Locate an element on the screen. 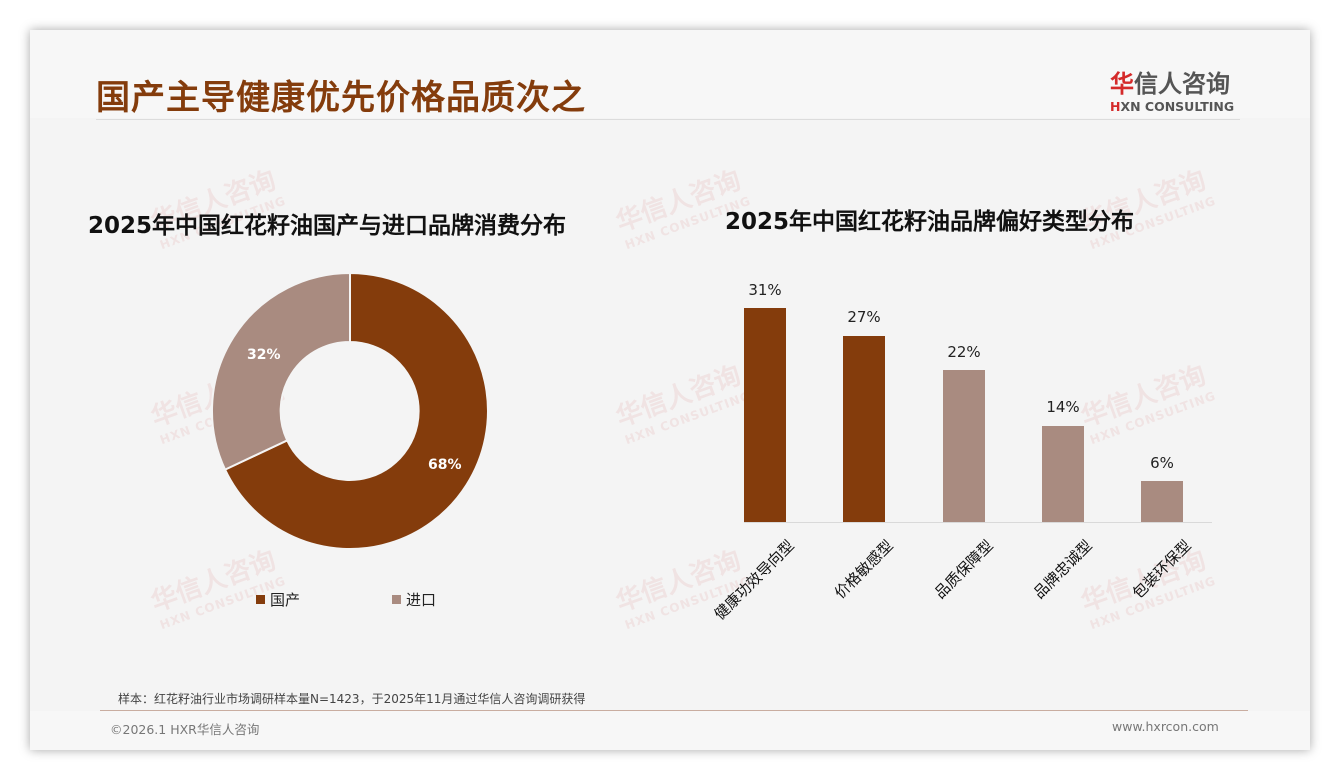  donut-slice-domestic is located at coordinates (356, 410).